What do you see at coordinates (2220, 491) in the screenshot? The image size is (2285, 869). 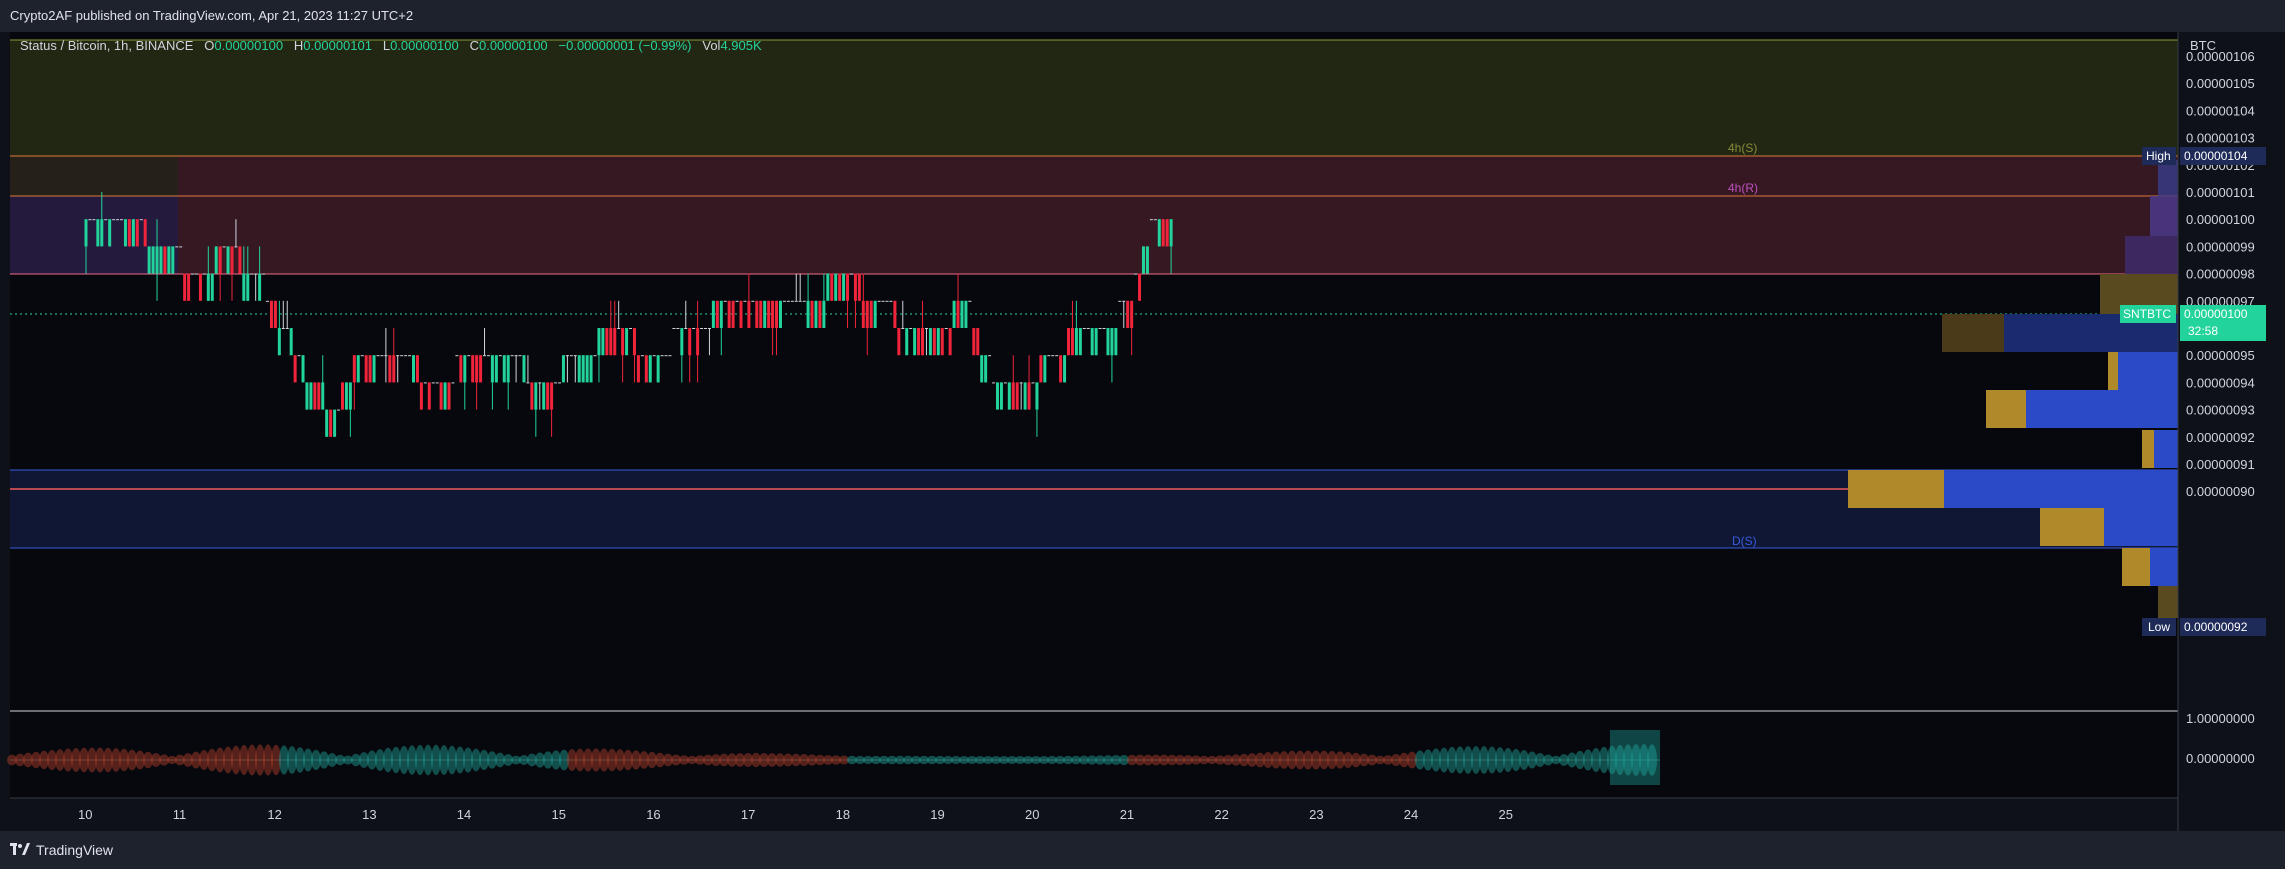 I see `price-tick: 0.00000090` at bounding box center [2220, 491].